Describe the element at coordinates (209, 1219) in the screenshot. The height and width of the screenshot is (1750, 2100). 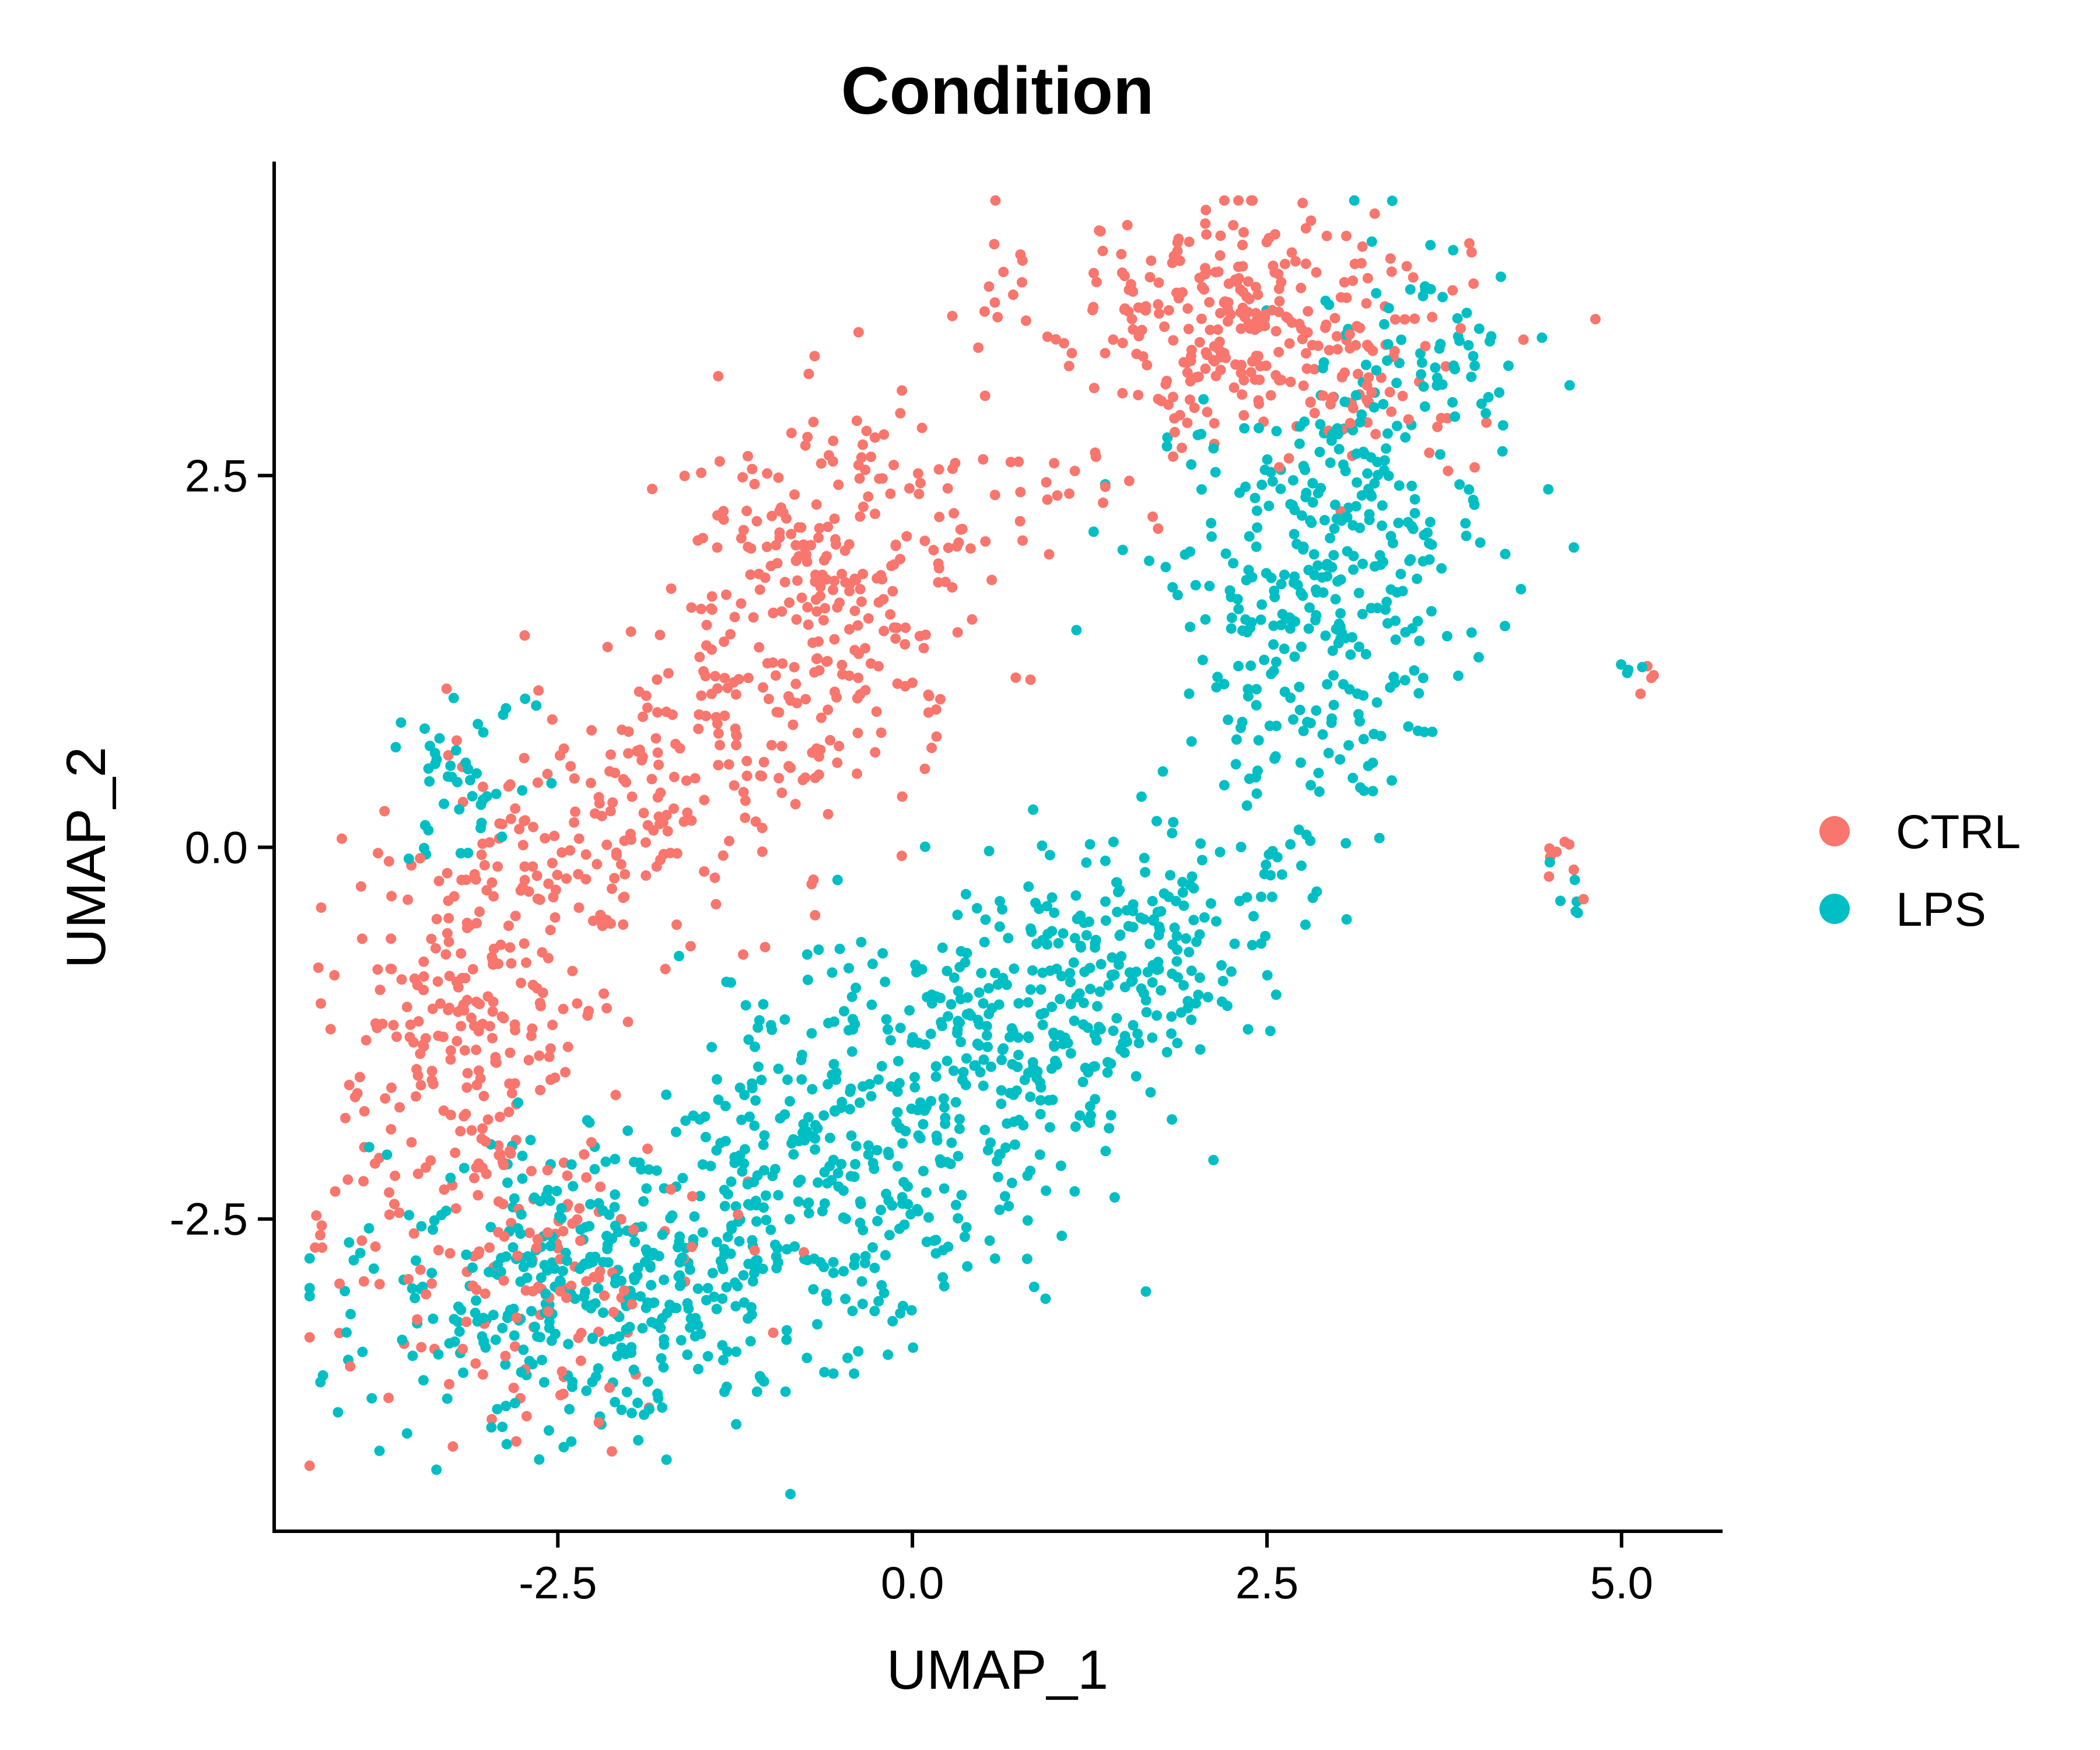
I see `y-tick-label: -2.5` at that location.